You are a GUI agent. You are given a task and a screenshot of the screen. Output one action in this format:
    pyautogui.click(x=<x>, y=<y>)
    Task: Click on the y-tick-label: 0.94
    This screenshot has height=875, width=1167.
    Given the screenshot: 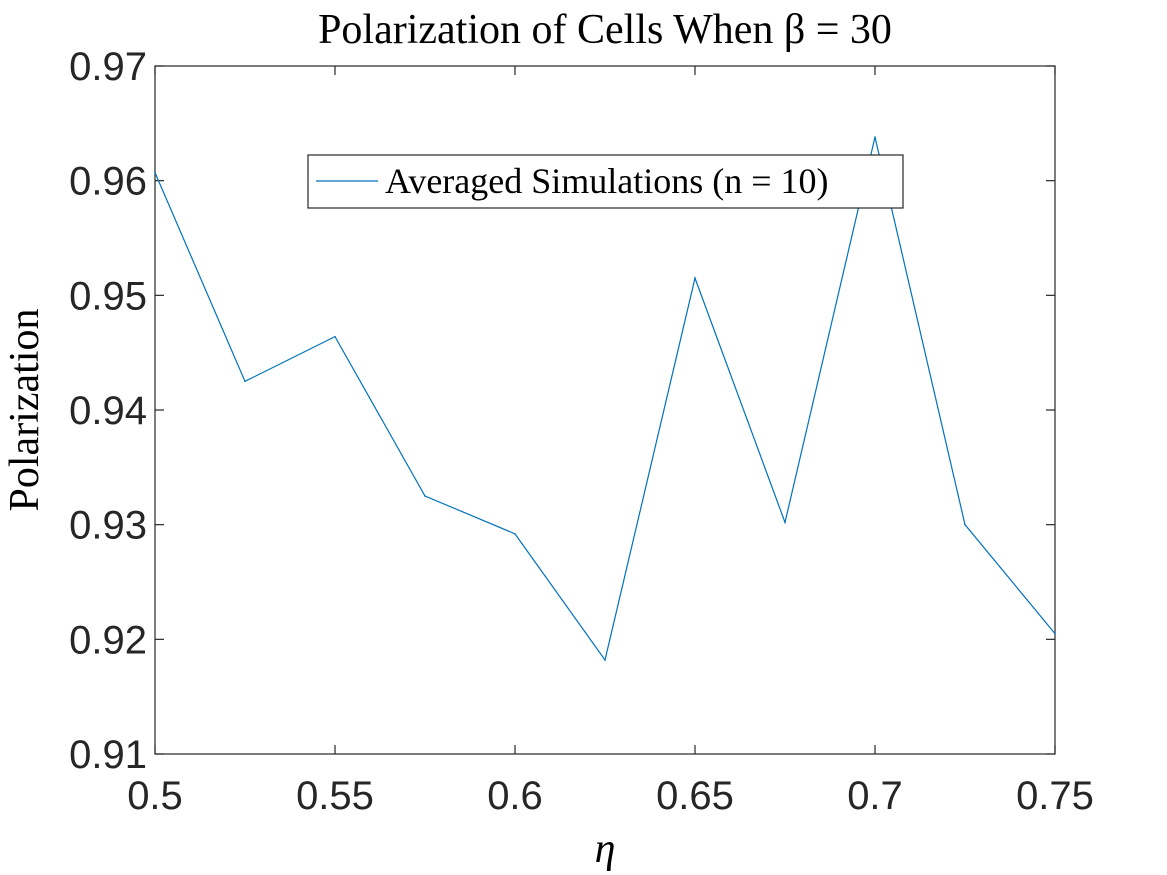 What is the action you would take?
    pyautogui.click(x=108, y=411)
    